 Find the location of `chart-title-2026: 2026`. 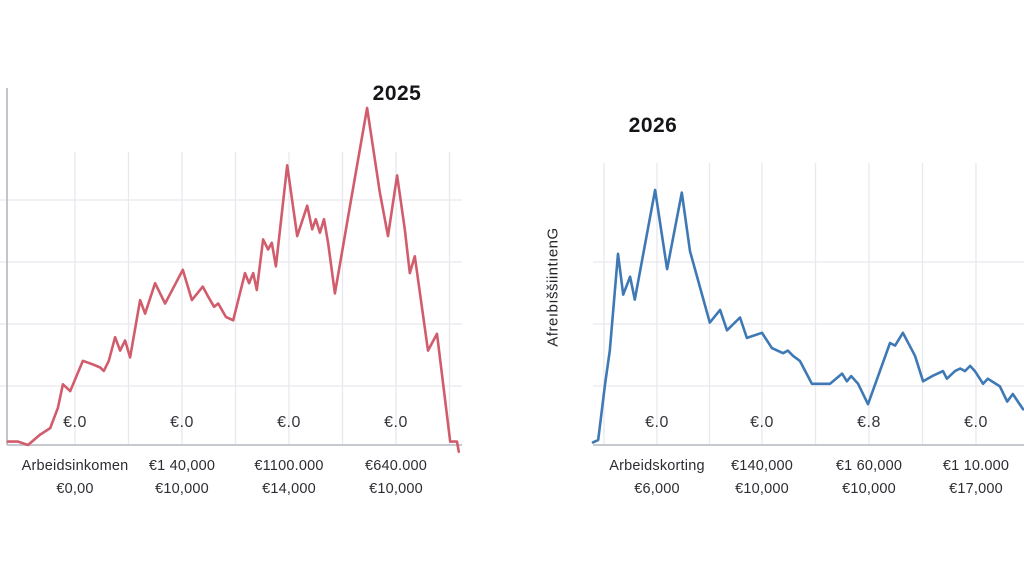

chart-title-2026: 2026 is located at coordinates (653, 125).